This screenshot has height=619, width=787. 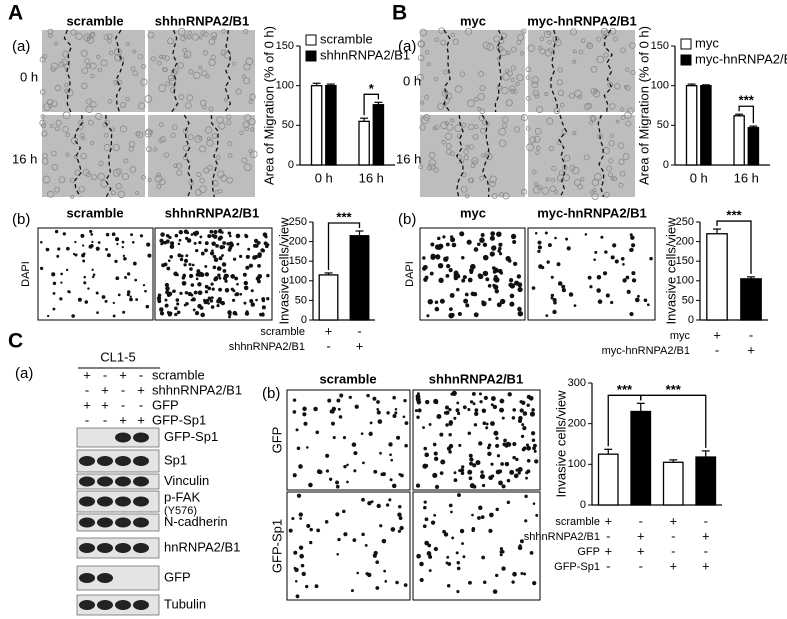 I want to click on blot-band, so click(x=105, y=548).